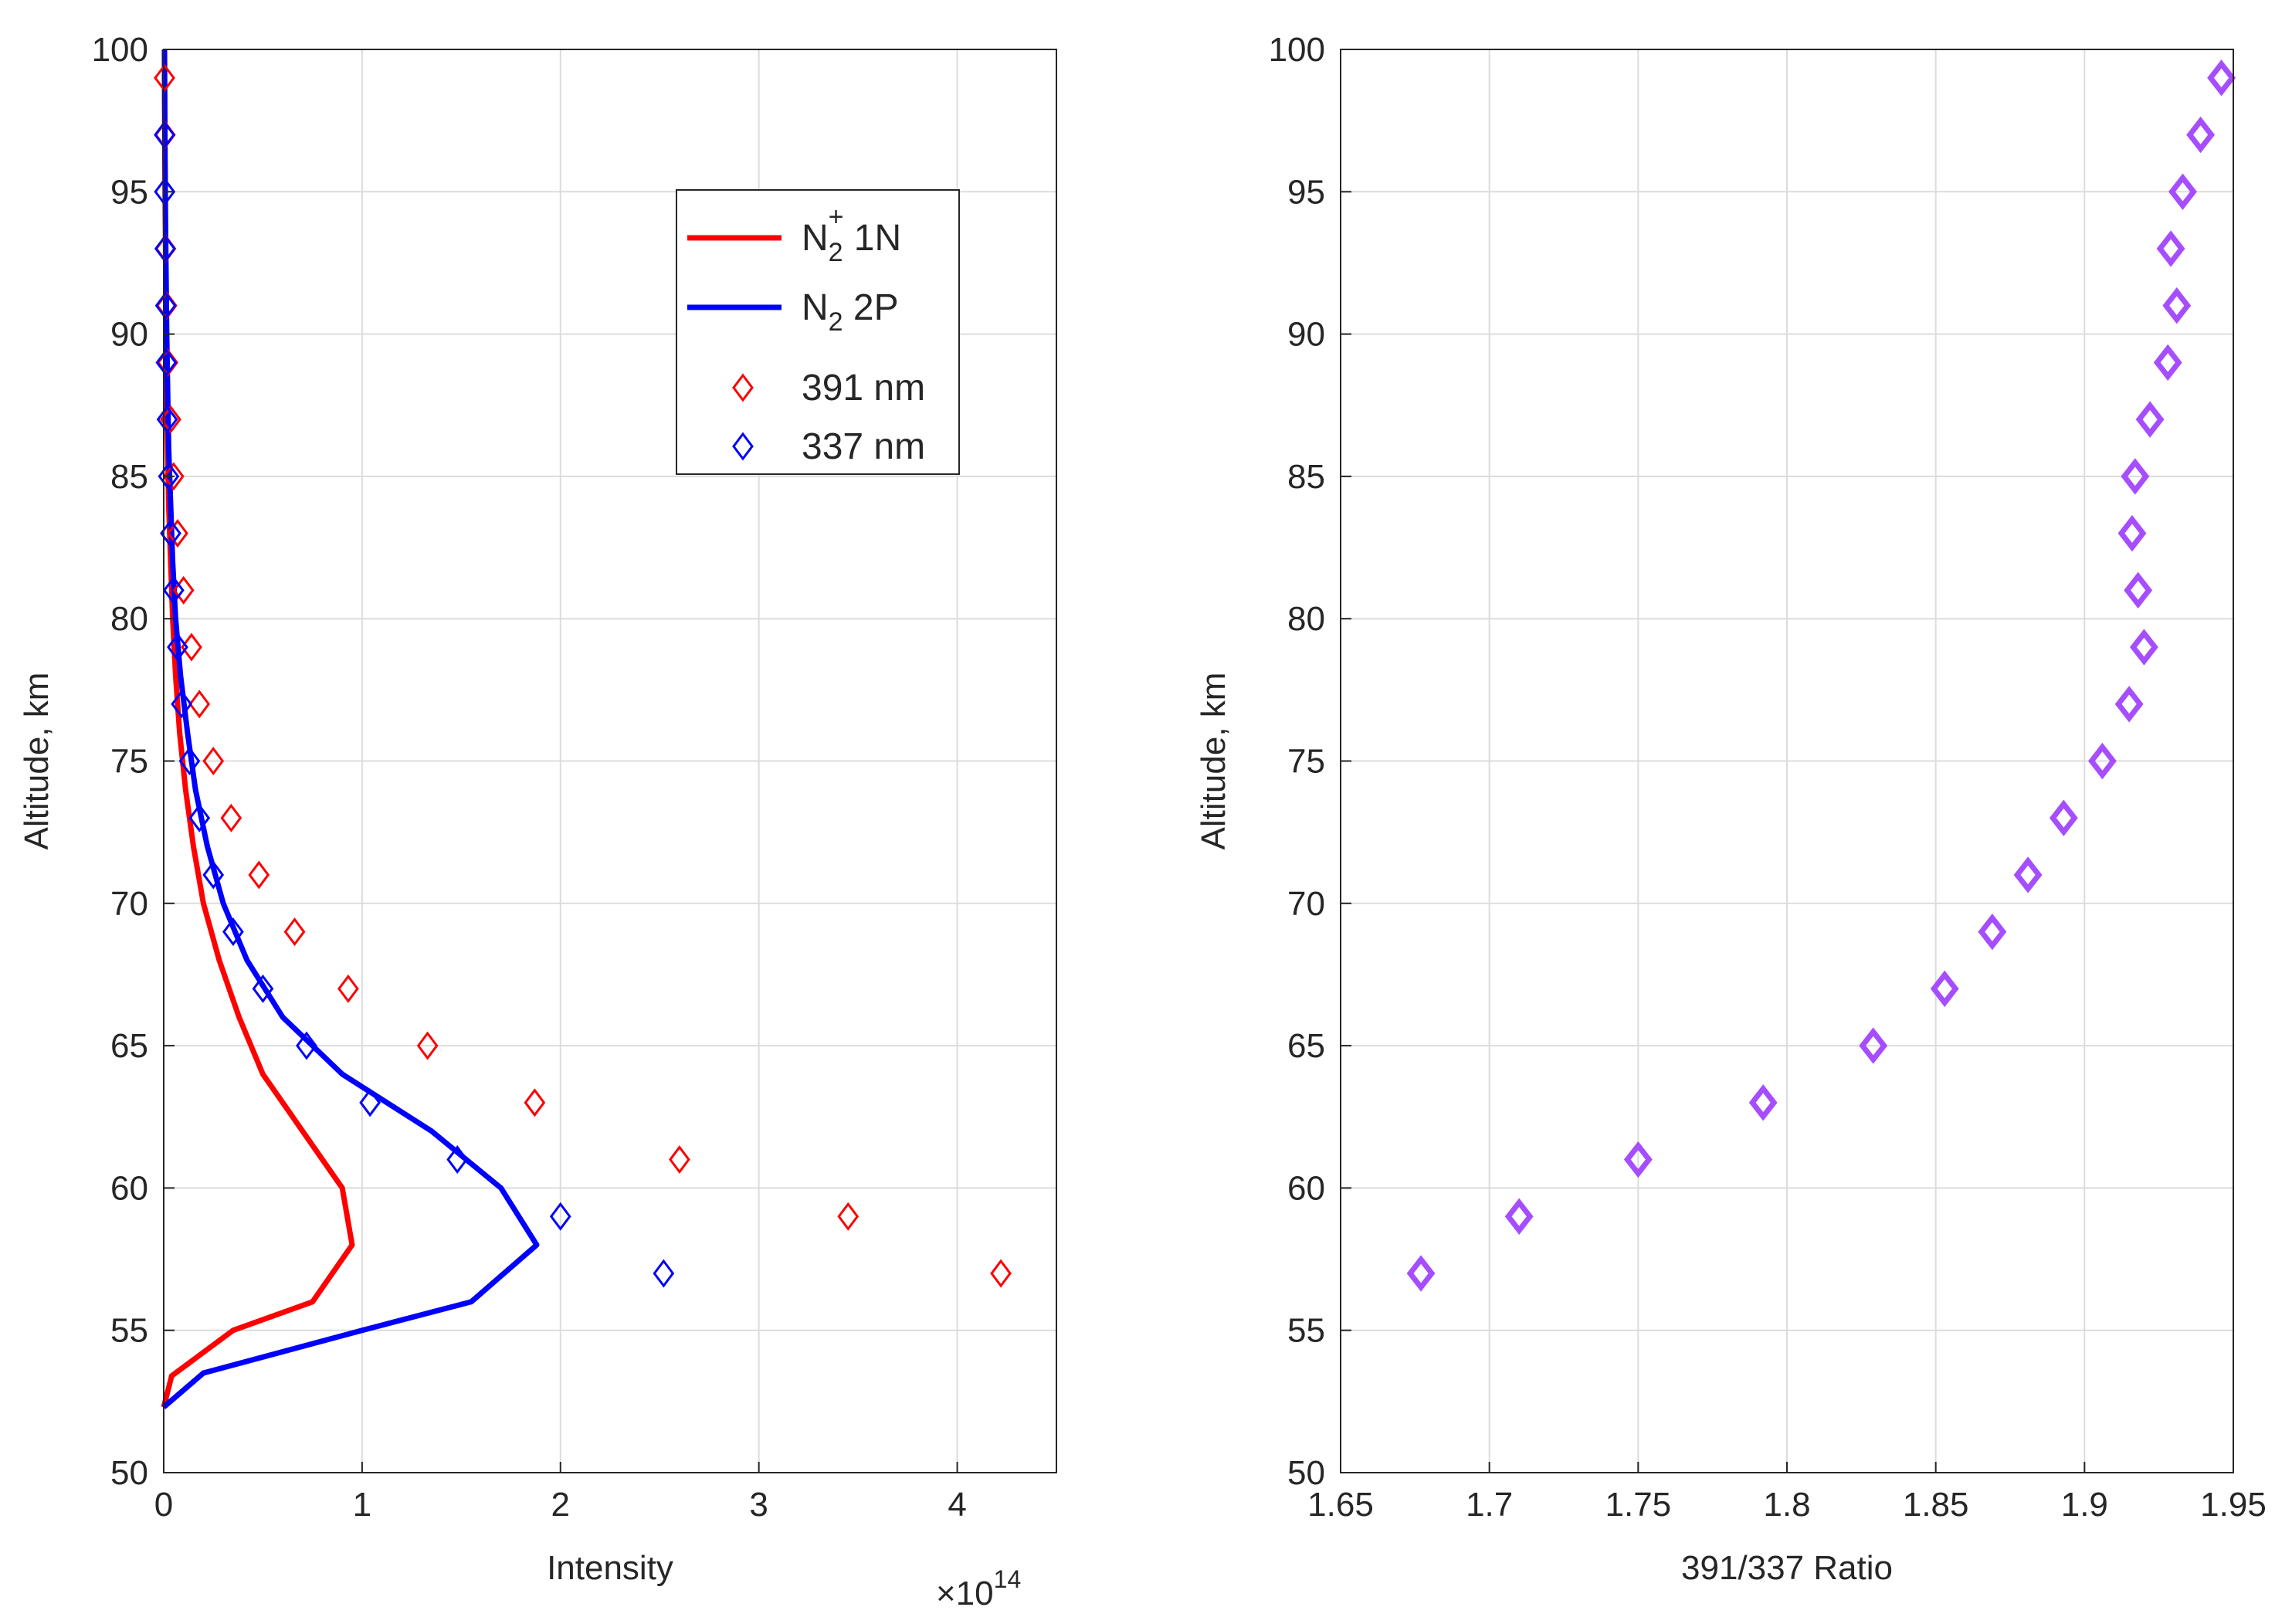 The image size is (2292, 1624). What do you see at coordinates (610, 1568) in the screenshot?
I see `intensity-x-axis-label: Intensity` at bounding box center [610, 1568].